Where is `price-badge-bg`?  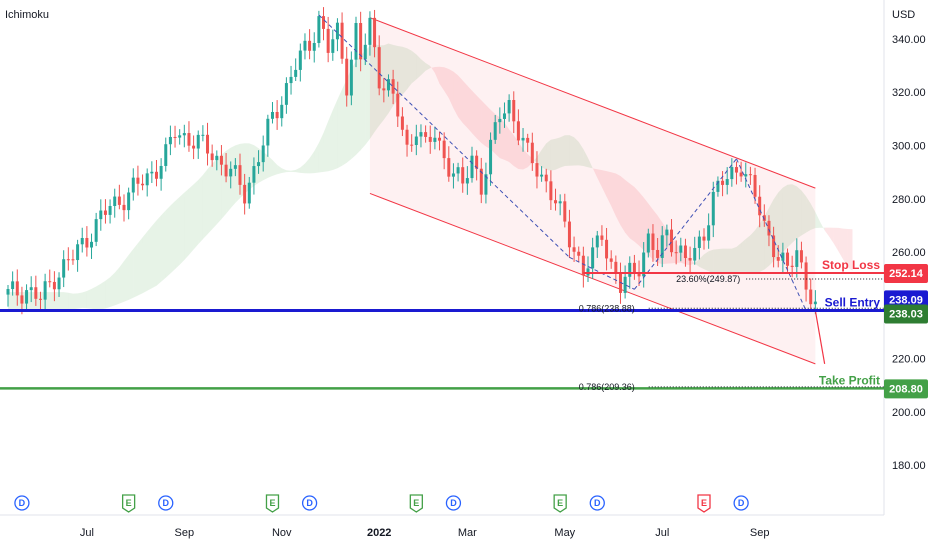 price-badge-bg is located at coordinates (906, 314).